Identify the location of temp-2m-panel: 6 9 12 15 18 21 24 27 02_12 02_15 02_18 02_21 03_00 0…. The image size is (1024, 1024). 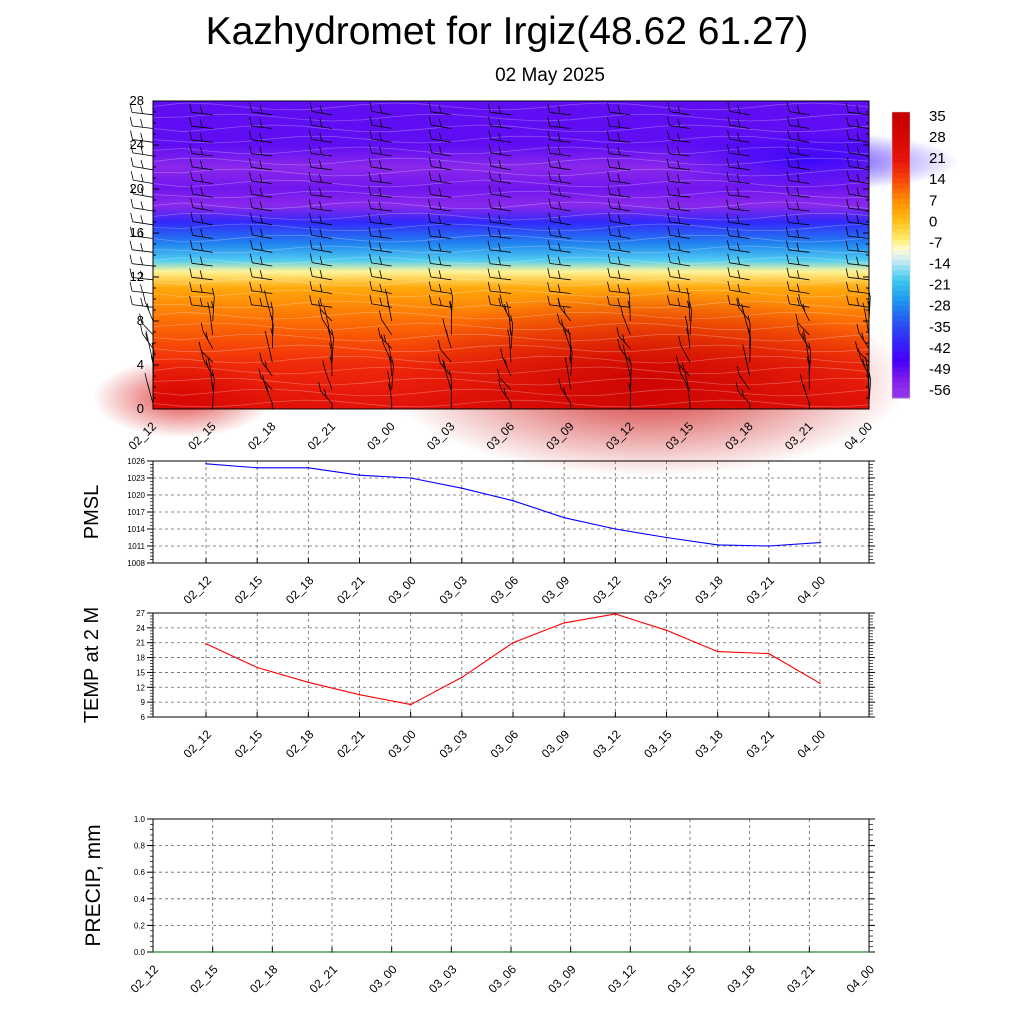
(478, 684).